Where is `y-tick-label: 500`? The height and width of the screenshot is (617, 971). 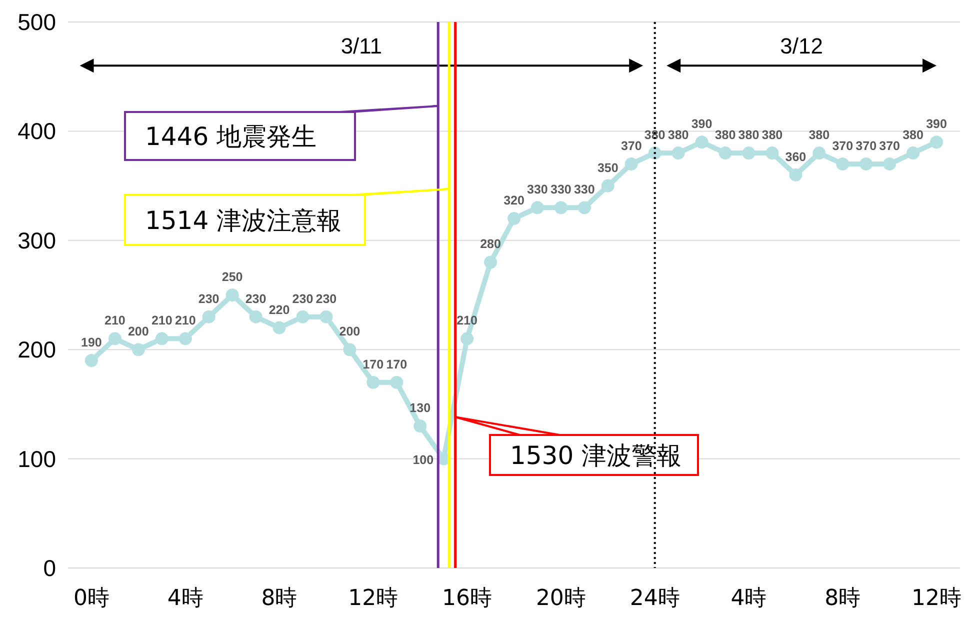 y-tick-label: 500 is located at coordinates (37, 22).